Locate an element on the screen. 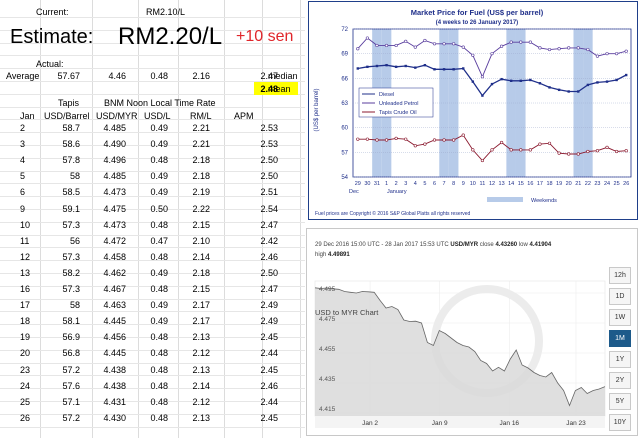  cell-day: 4 is located at coordinates (23, 160).